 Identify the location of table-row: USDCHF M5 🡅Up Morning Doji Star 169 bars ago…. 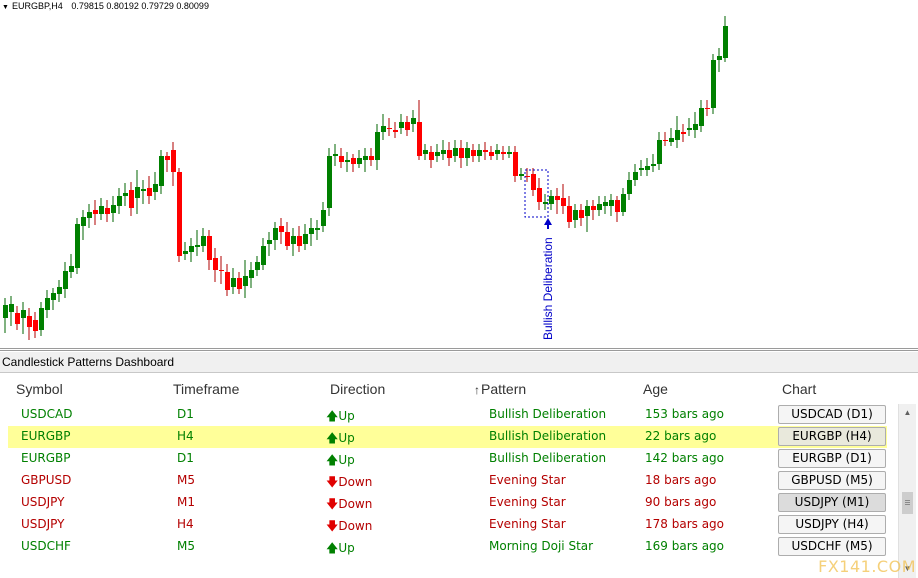
(447, 547).